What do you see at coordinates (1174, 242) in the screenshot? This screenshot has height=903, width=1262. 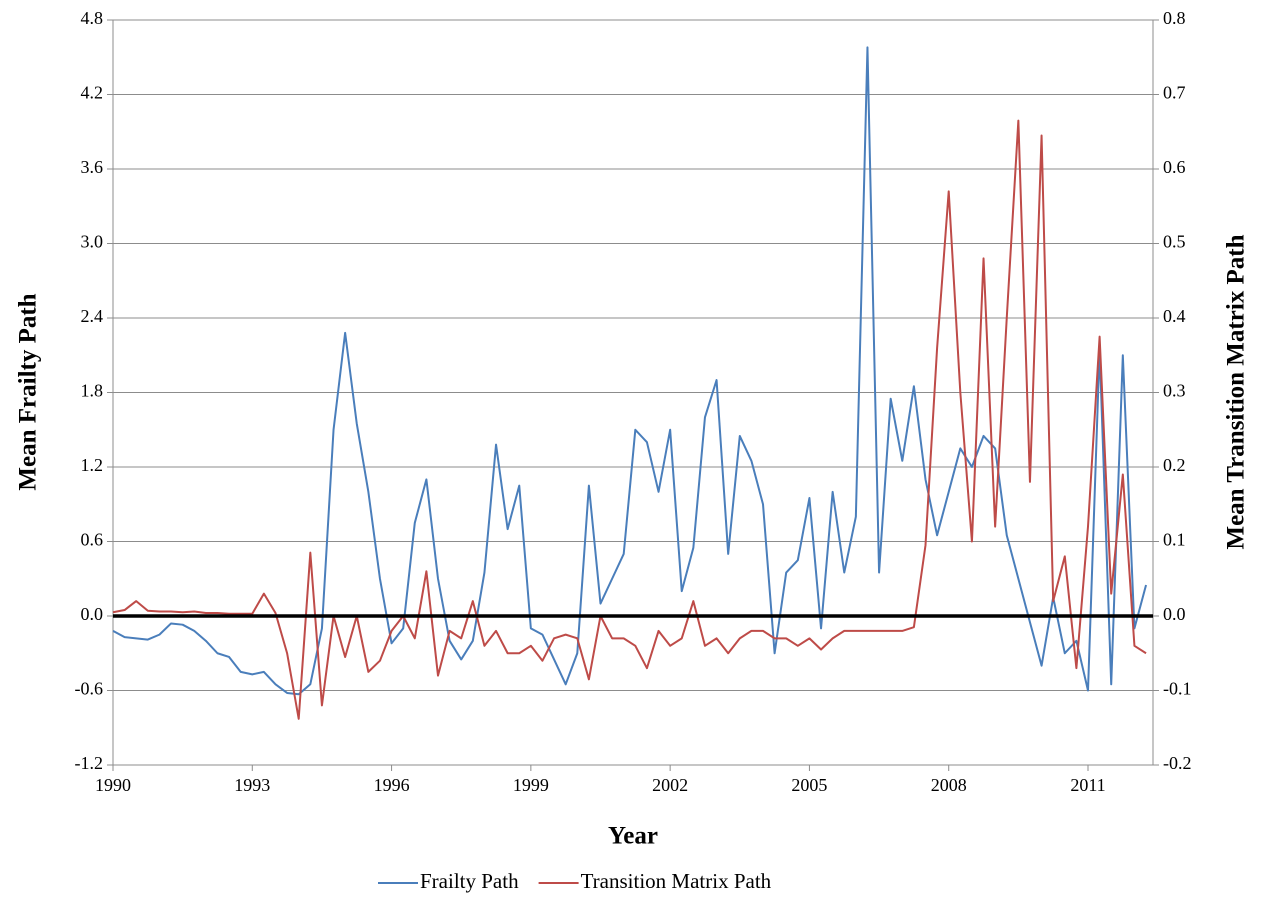 I see `y2-tick-label: 0.5` at bounding box center [1174, 242].